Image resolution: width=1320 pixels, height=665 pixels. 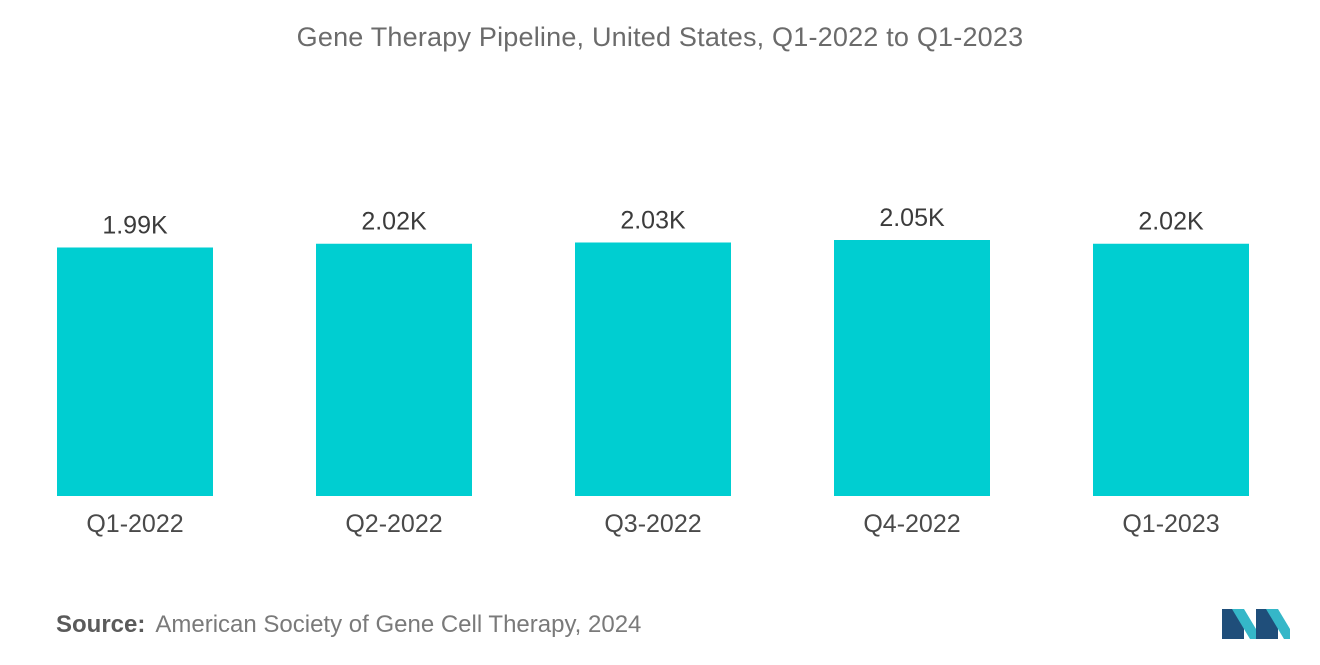 I want to click on x-tick-label-q2-2022: Q2-2022, so click(x=393, y=524).